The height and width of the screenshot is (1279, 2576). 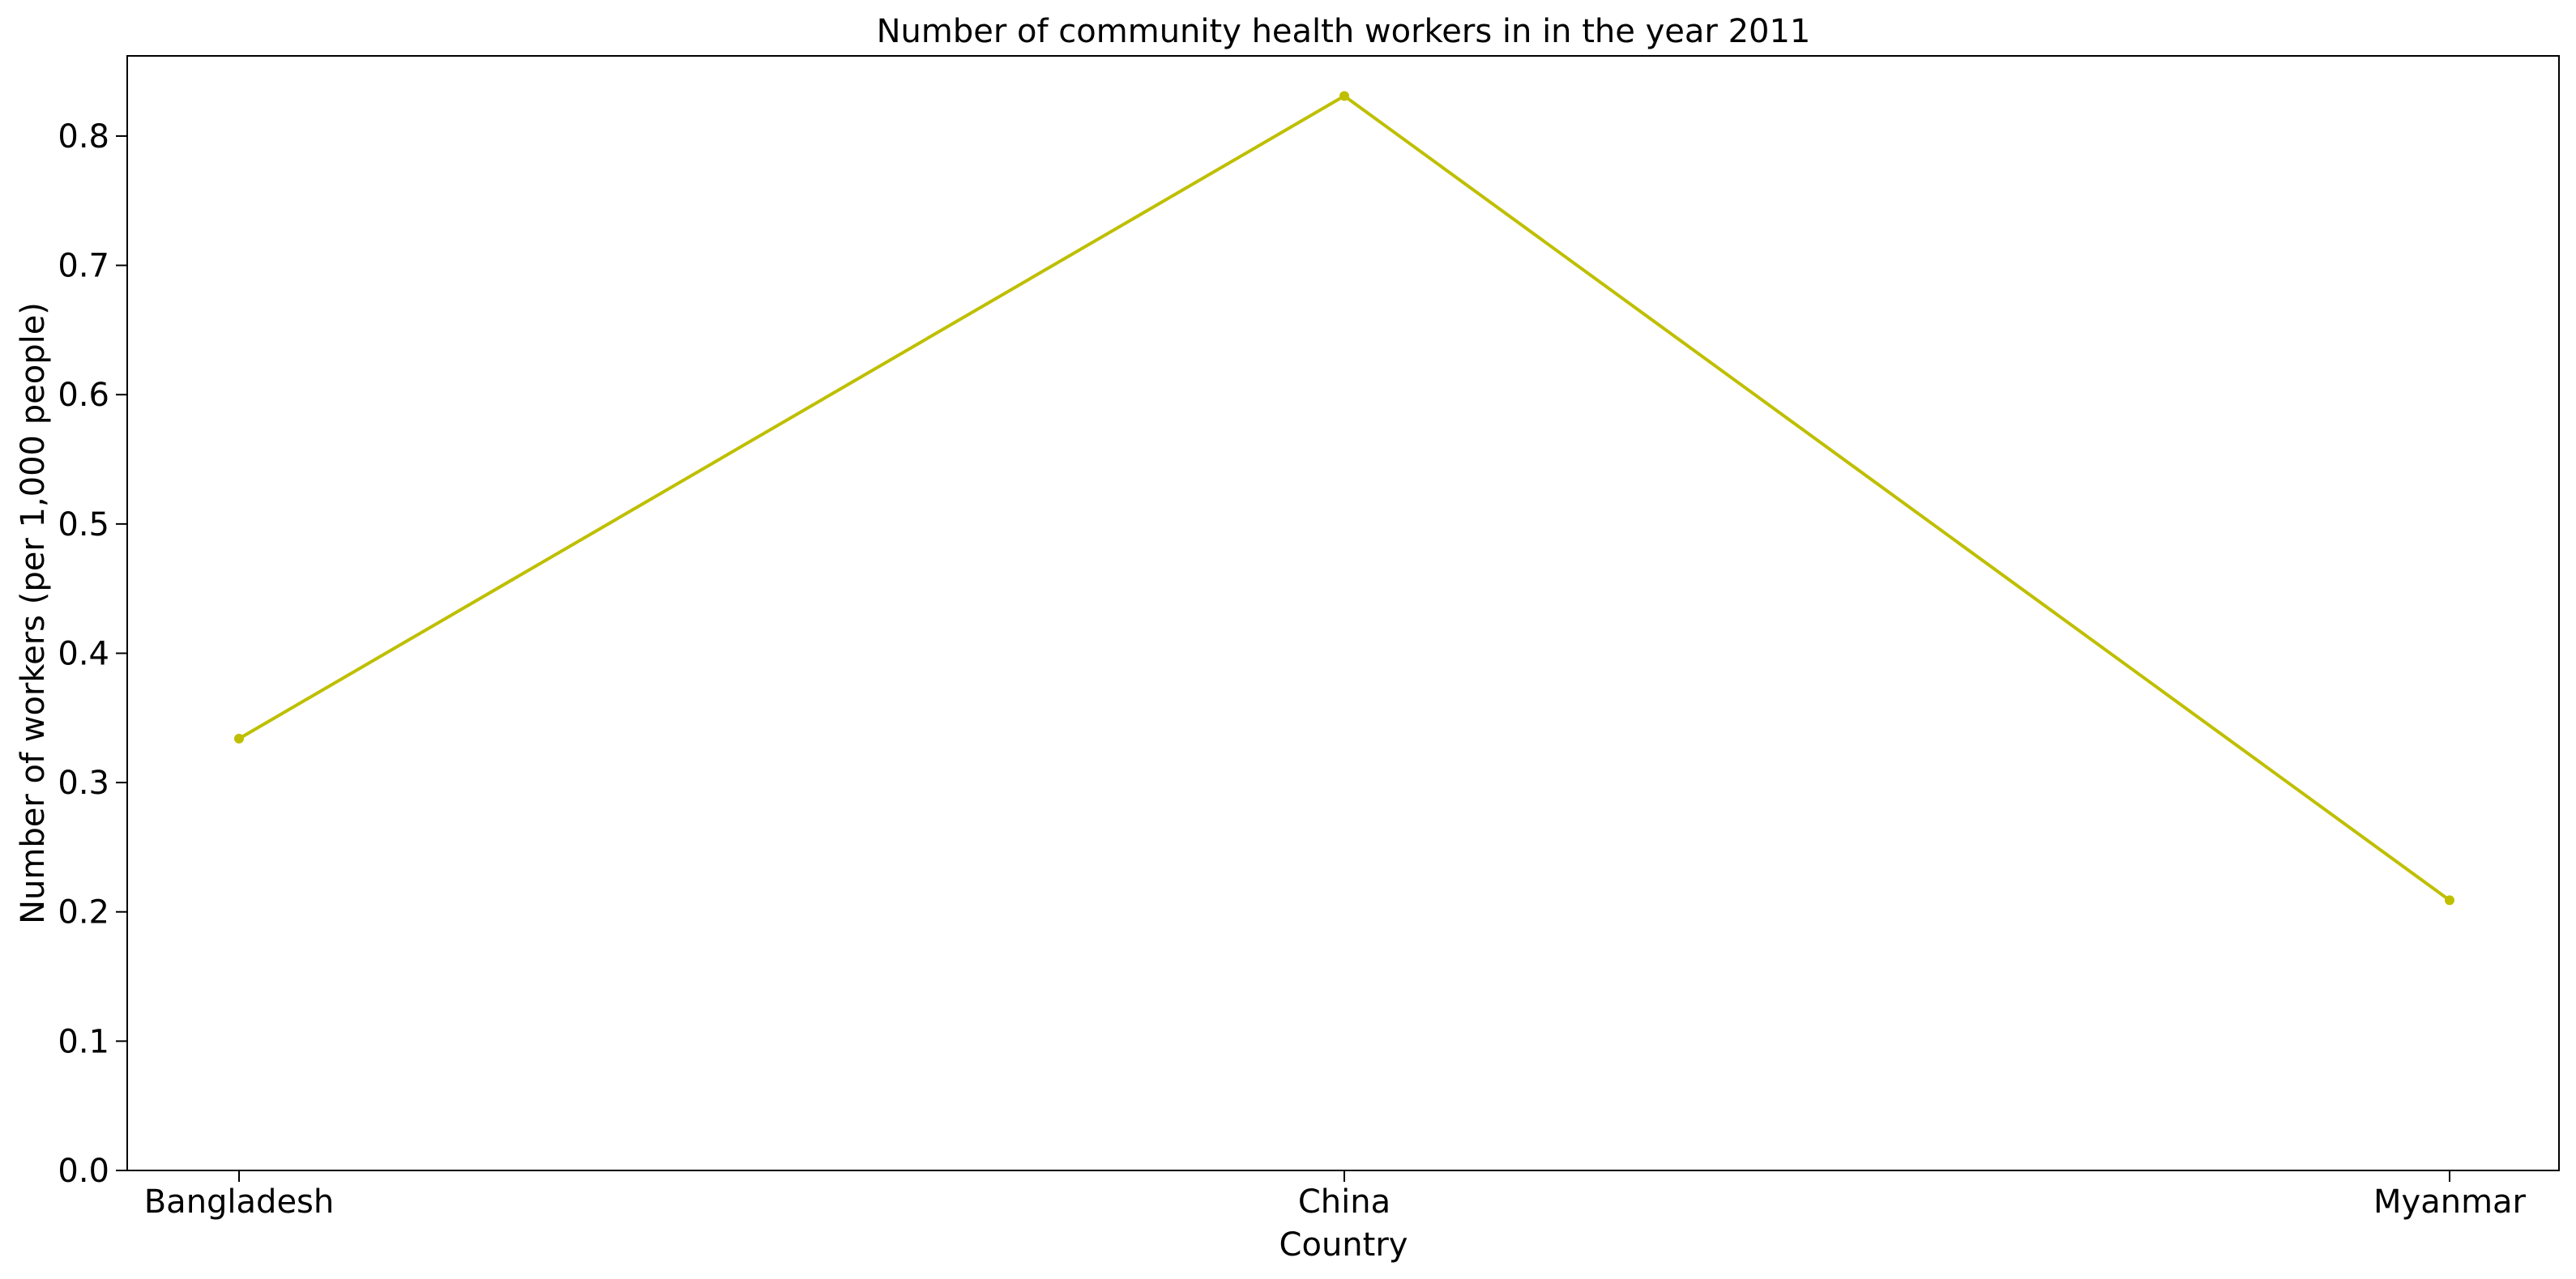 I want to click on y-axis-title: Number of workers (per 1,000 people), so click(x=33, y=613).